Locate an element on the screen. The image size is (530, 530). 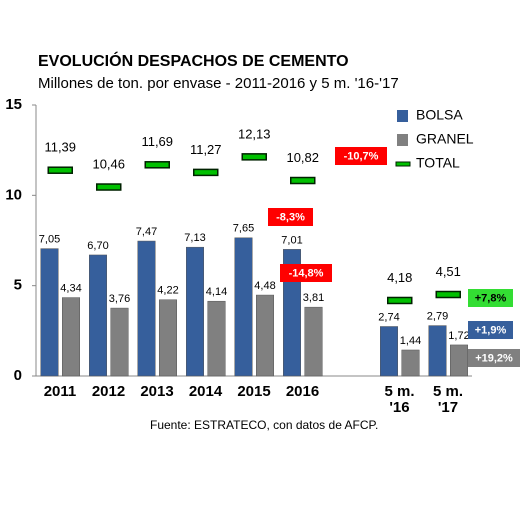
value-label: 2,79 is located at coordinates (437, 317).